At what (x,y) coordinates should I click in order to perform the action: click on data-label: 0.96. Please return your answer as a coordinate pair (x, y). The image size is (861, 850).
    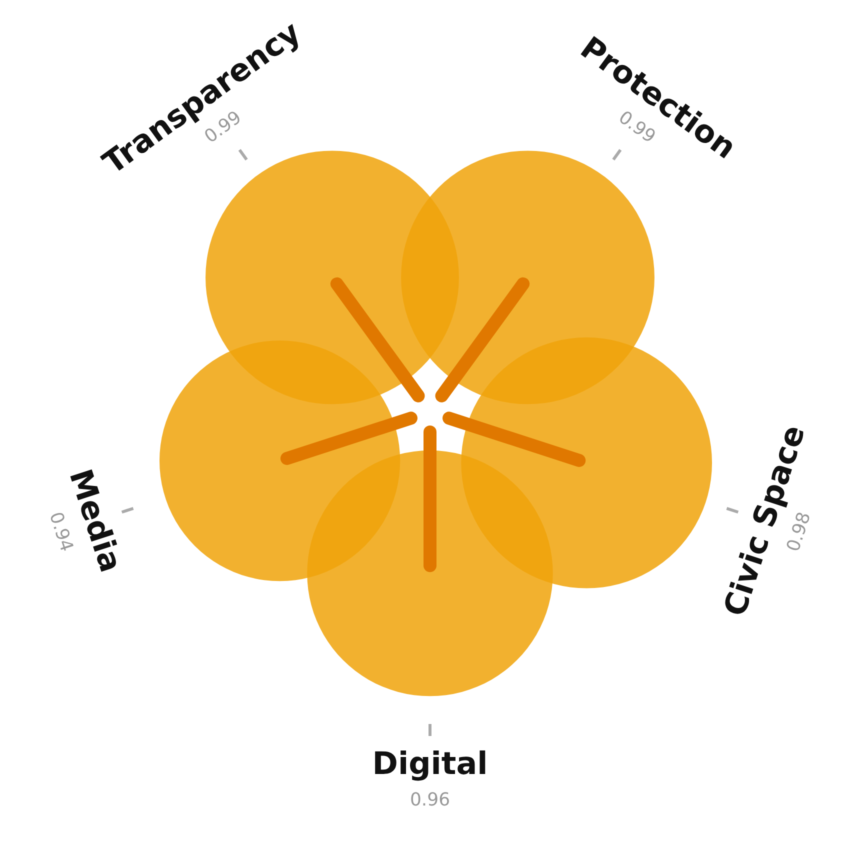
    Looking at the image, I should click on (430, 800).